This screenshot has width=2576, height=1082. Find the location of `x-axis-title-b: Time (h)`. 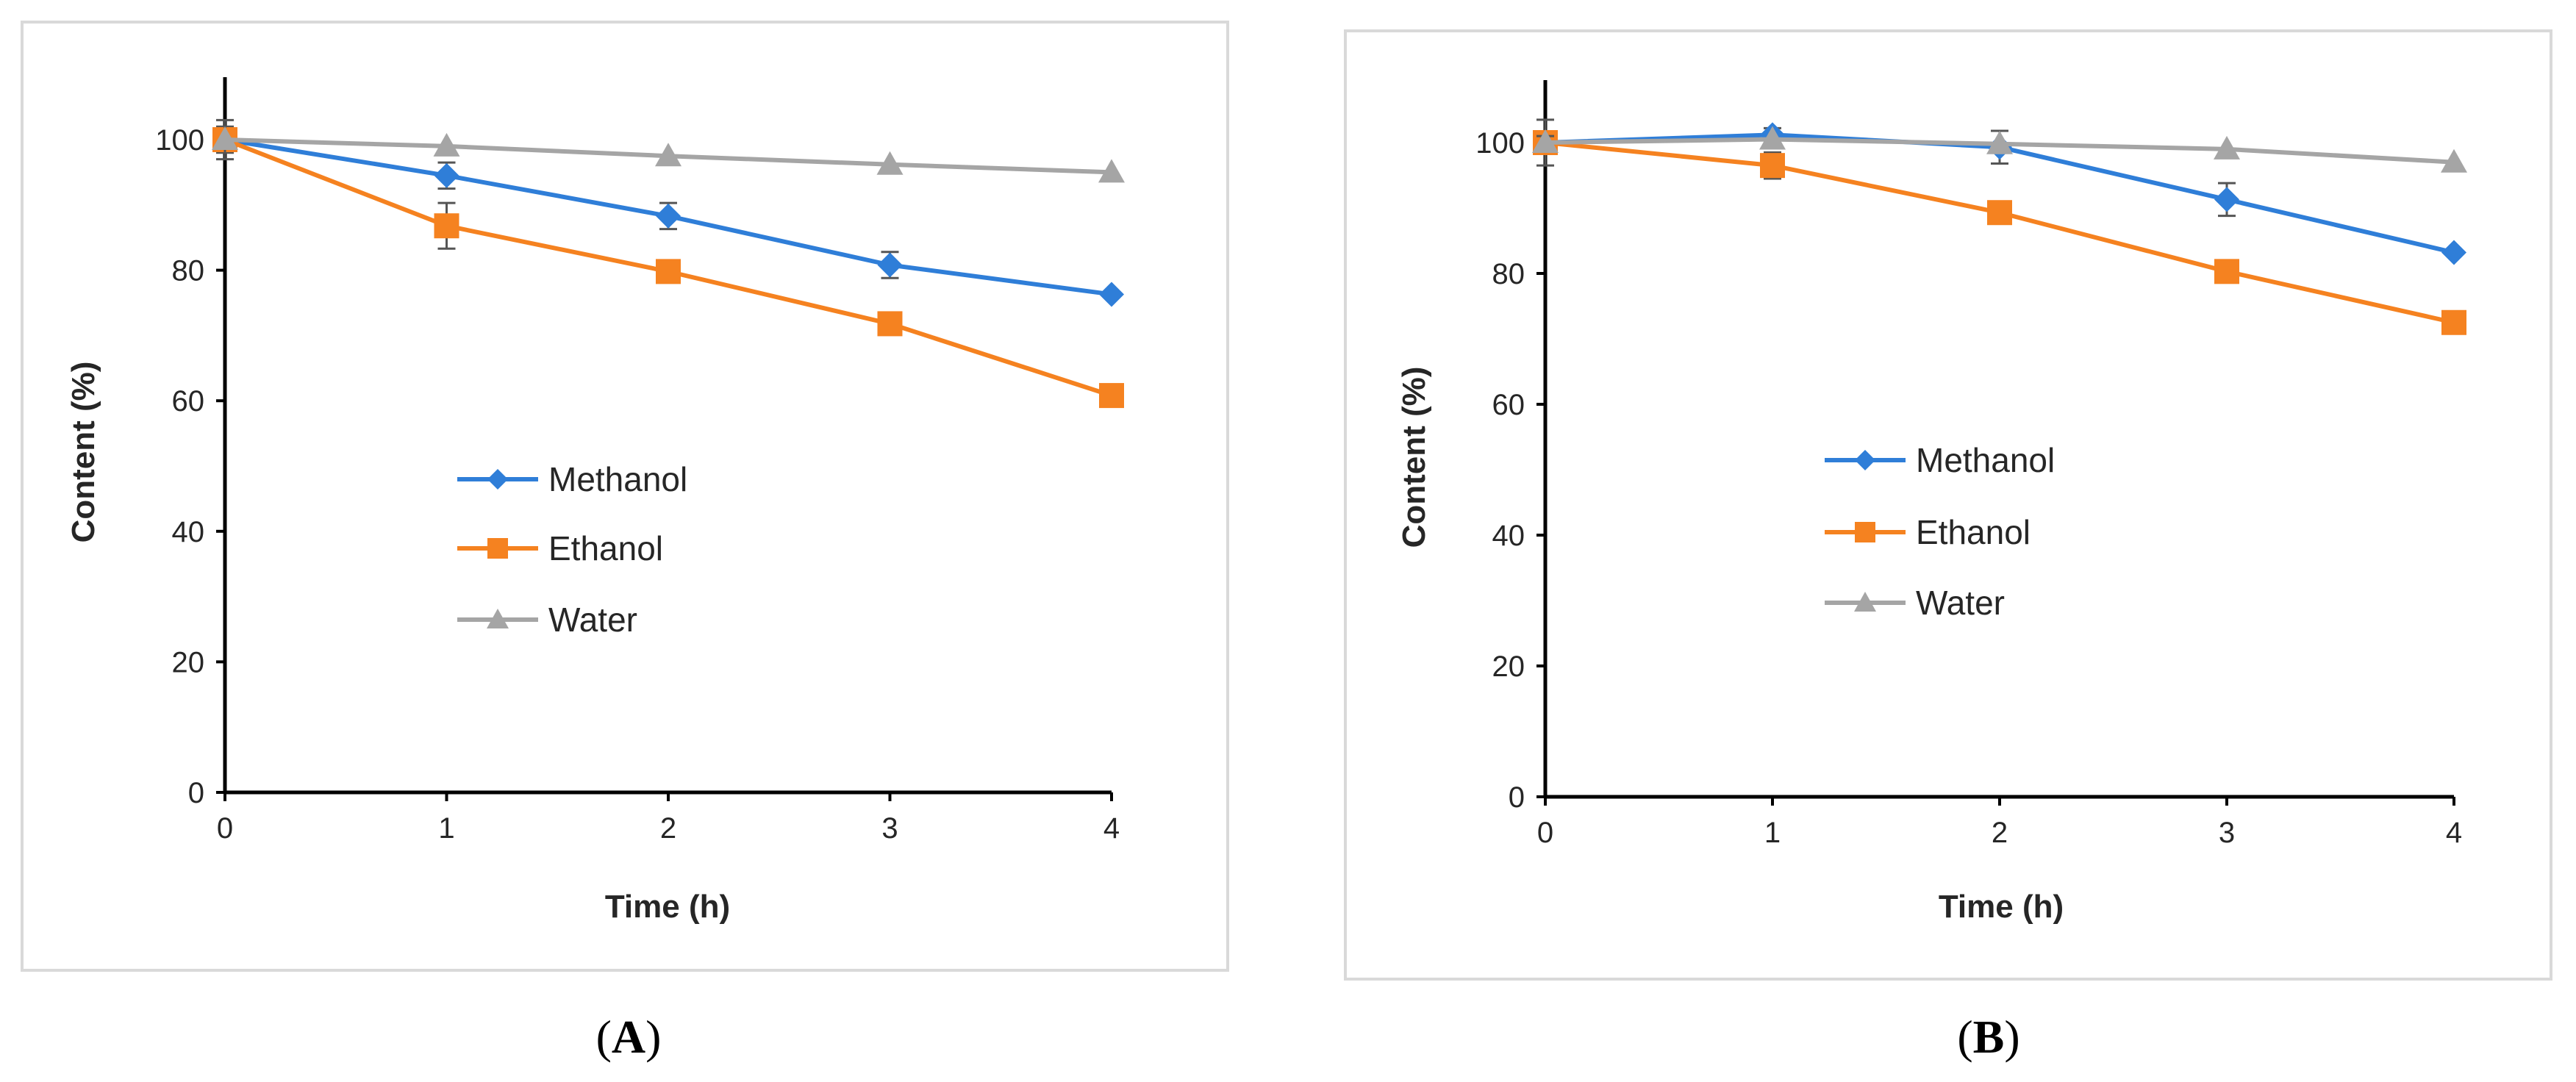

x-axis-title-b: Time (h) is located at coordinates (2002, 907).